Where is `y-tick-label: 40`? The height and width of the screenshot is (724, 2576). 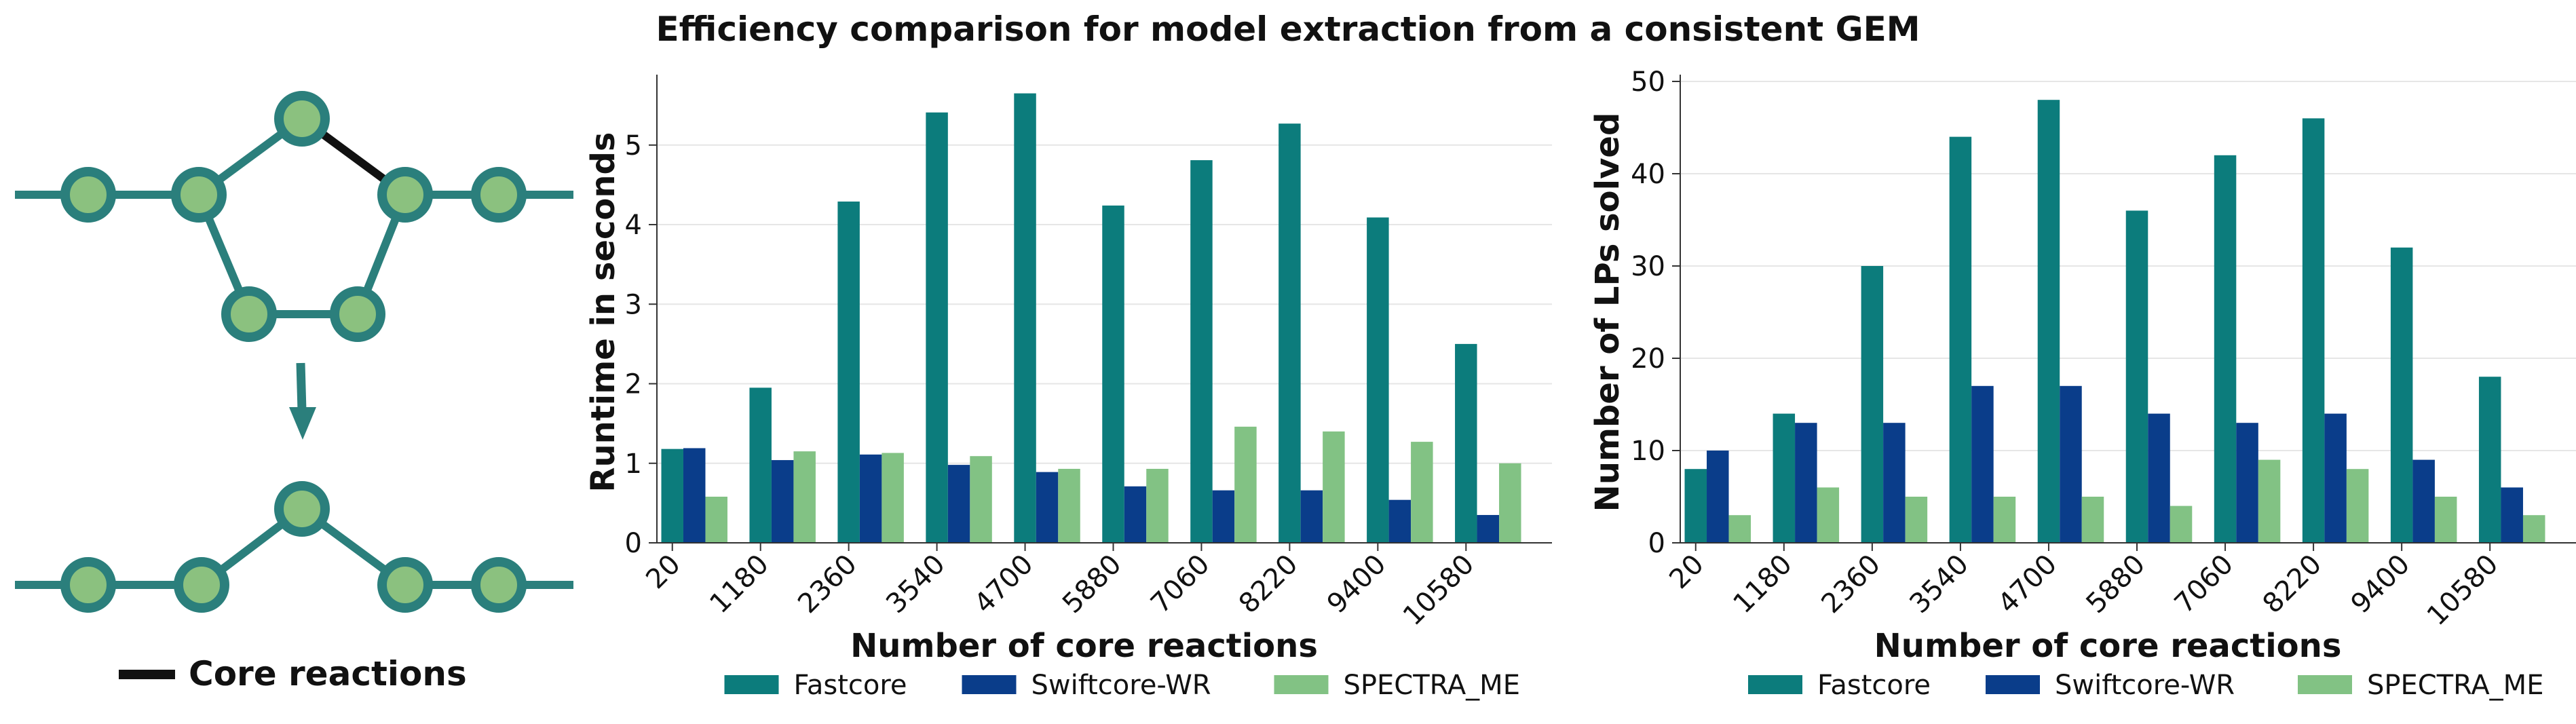 y-tick-label: 40 is located at coordinates (1648, 175).